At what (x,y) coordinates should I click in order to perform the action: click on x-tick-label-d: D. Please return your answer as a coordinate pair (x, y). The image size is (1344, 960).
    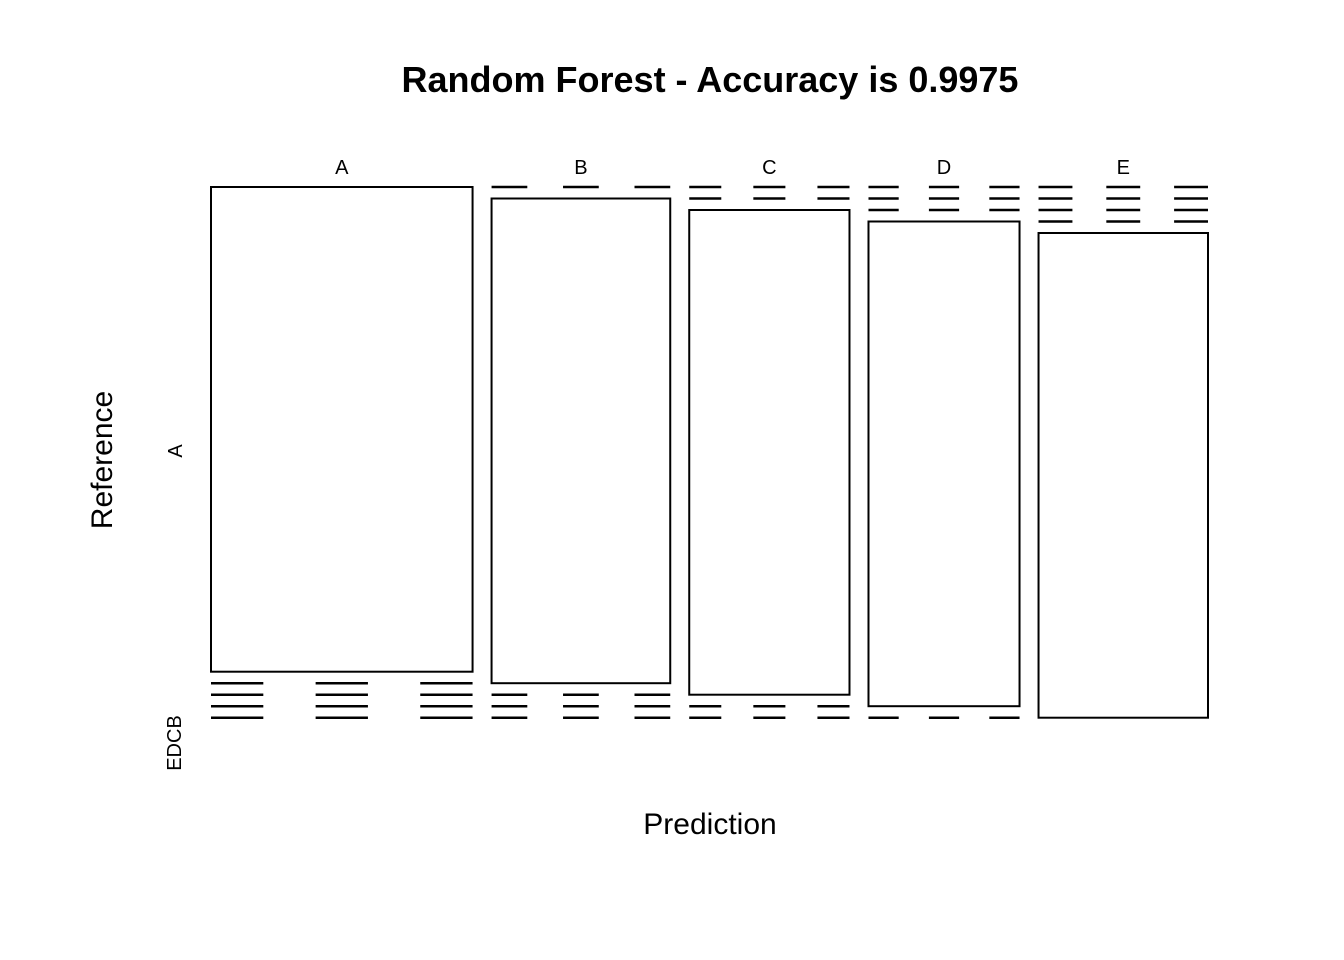
    Looking at the image, I should click on (944, 168).